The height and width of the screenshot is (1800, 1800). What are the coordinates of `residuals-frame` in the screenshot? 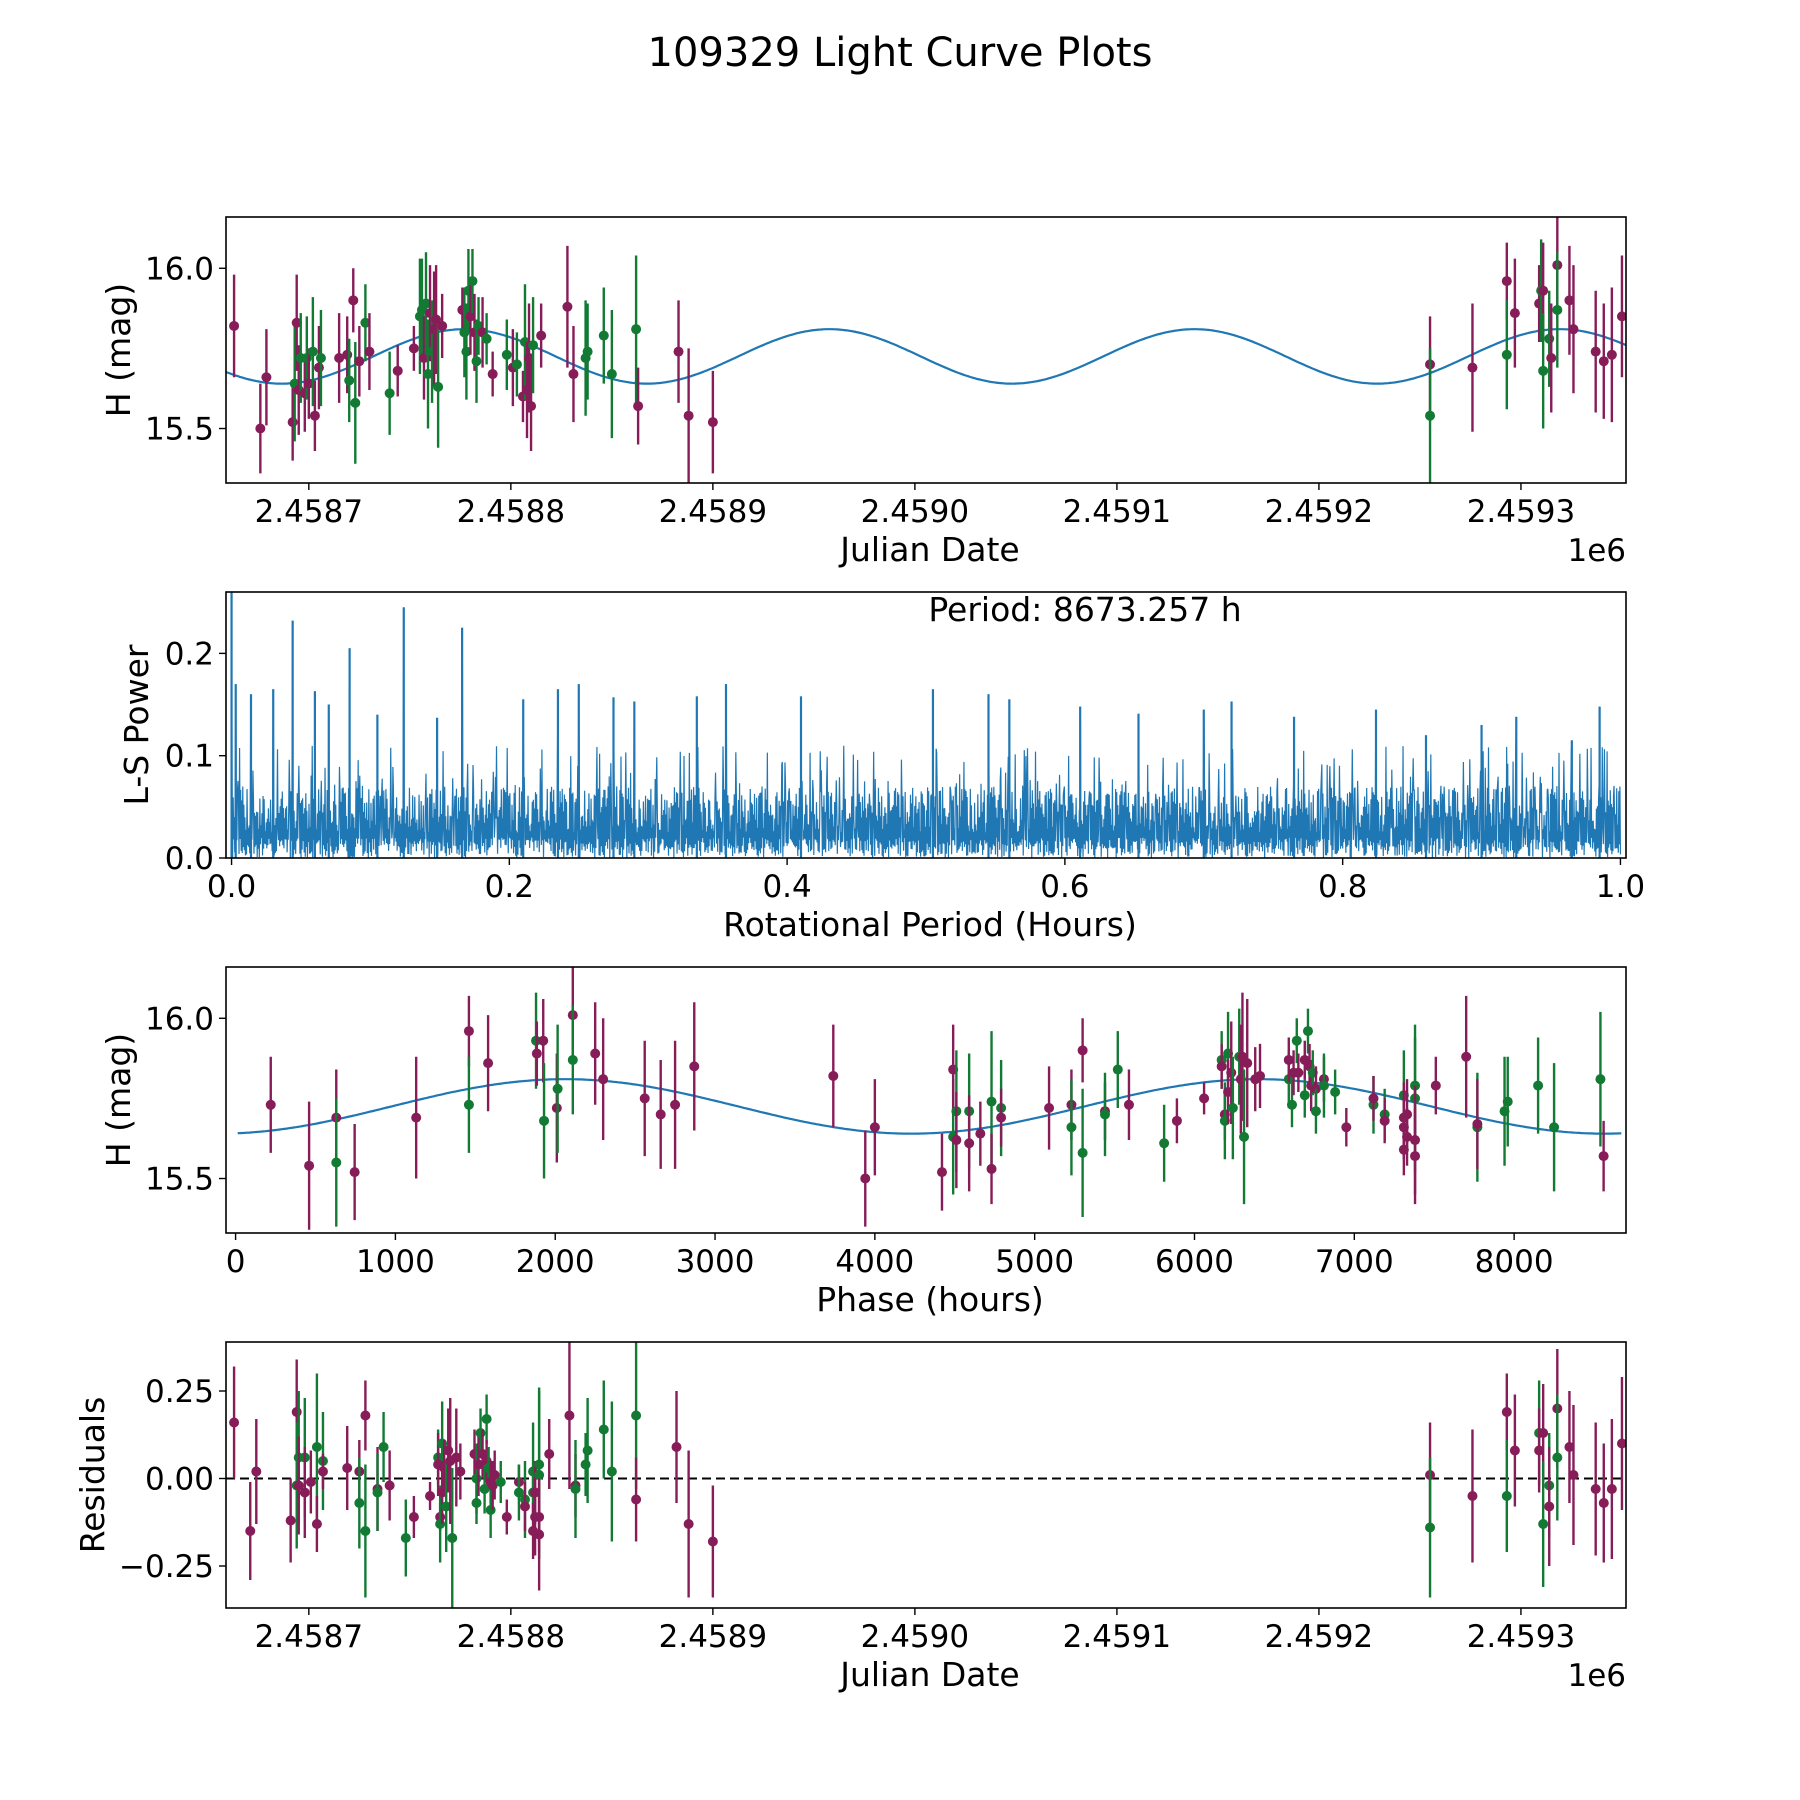 It's located at (926, 1475).